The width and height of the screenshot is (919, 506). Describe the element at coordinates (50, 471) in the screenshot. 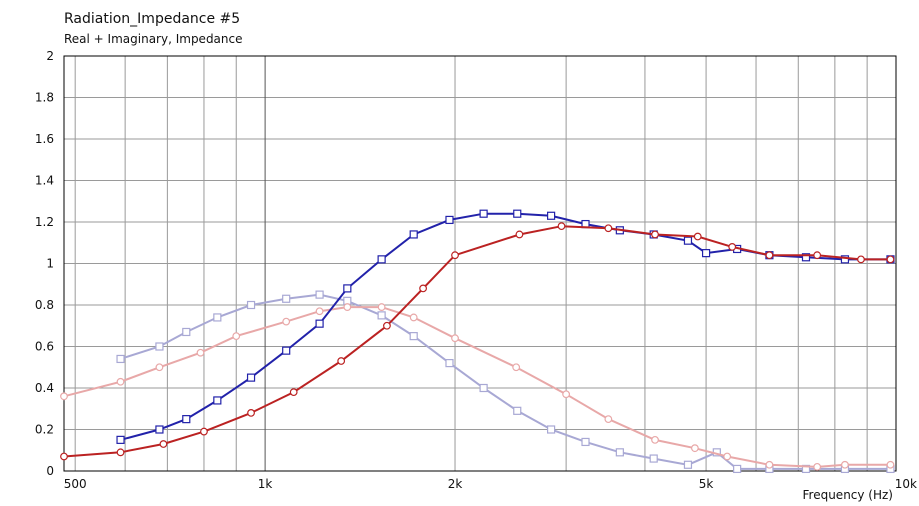

I see `y-tick-label: 0` at that location.